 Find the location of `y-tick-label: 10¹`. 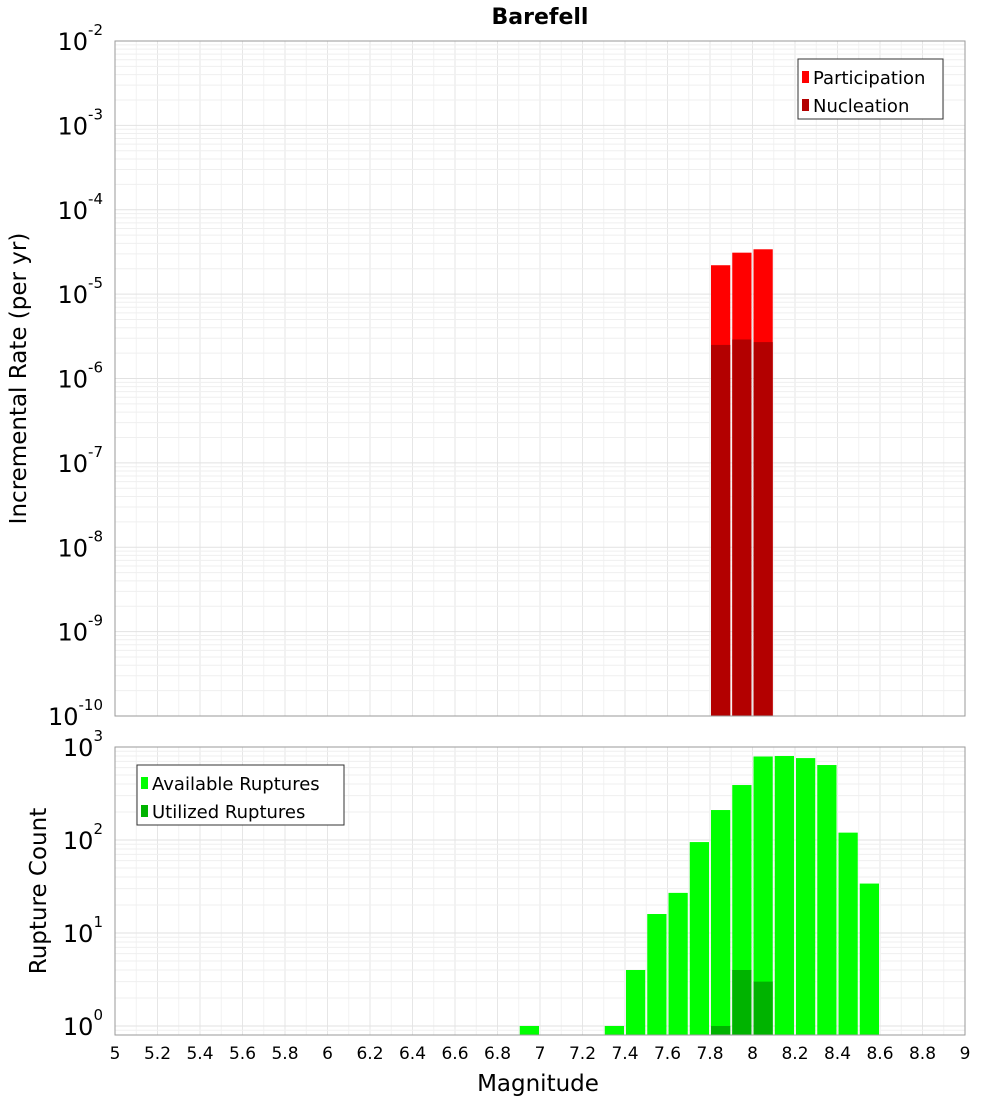

y-tick-label: 10¹ is located at coordinates (83, 930).